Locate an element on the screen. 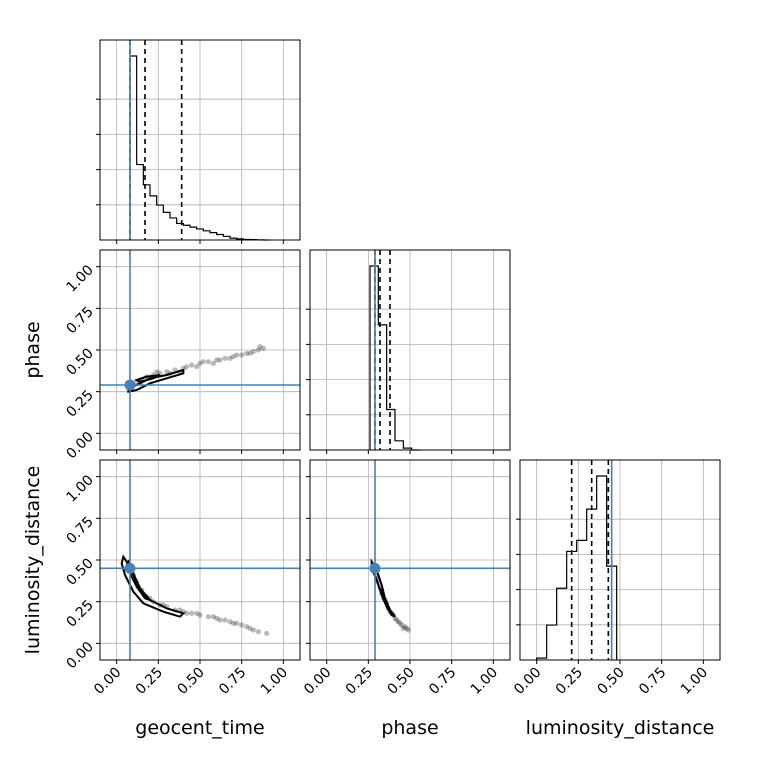  y-axis-label-luminosity-distance: luminosity_distance is located at coordinates (33, 560).